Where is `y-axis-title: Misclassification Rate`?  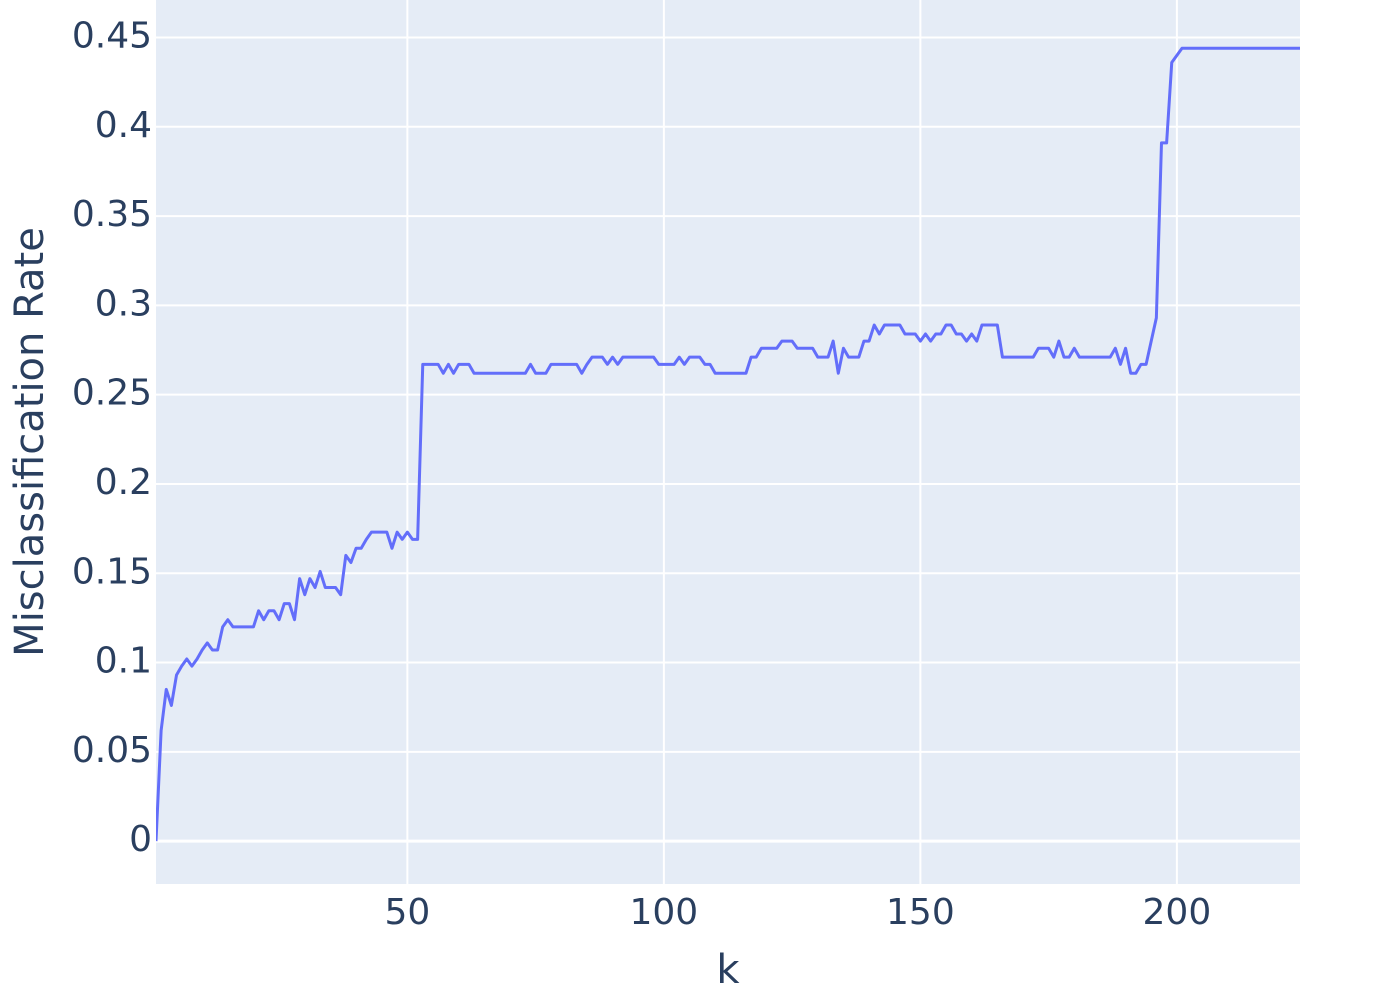
y-axis-title: Misclassification Rate is located at coordinates (30, 442).